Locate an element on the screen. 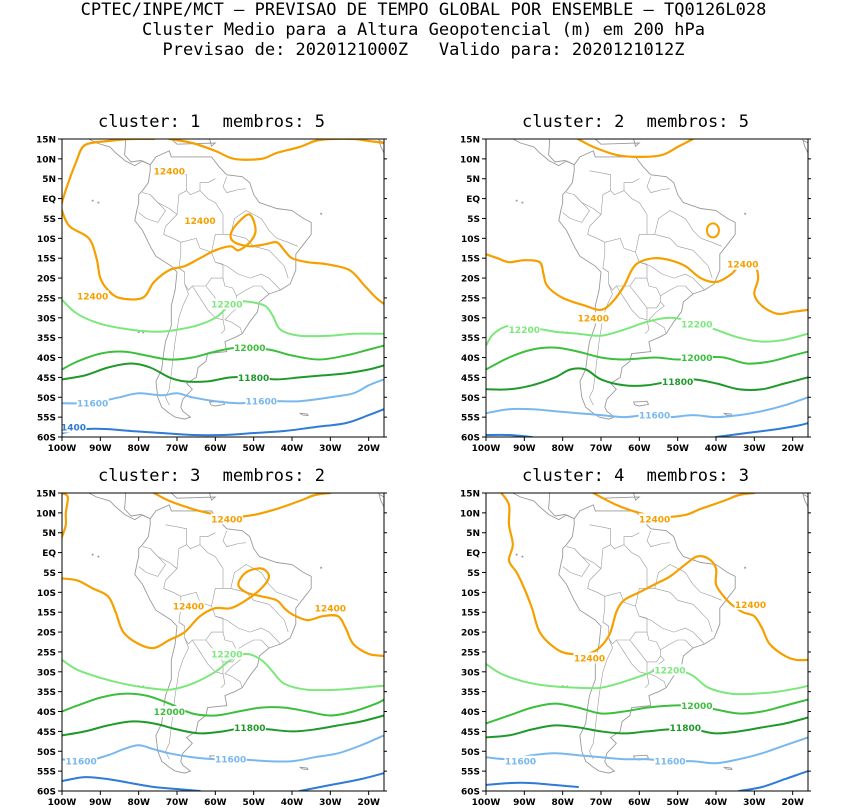  x-tick-label: 20W is located at coordinates (368, 449).